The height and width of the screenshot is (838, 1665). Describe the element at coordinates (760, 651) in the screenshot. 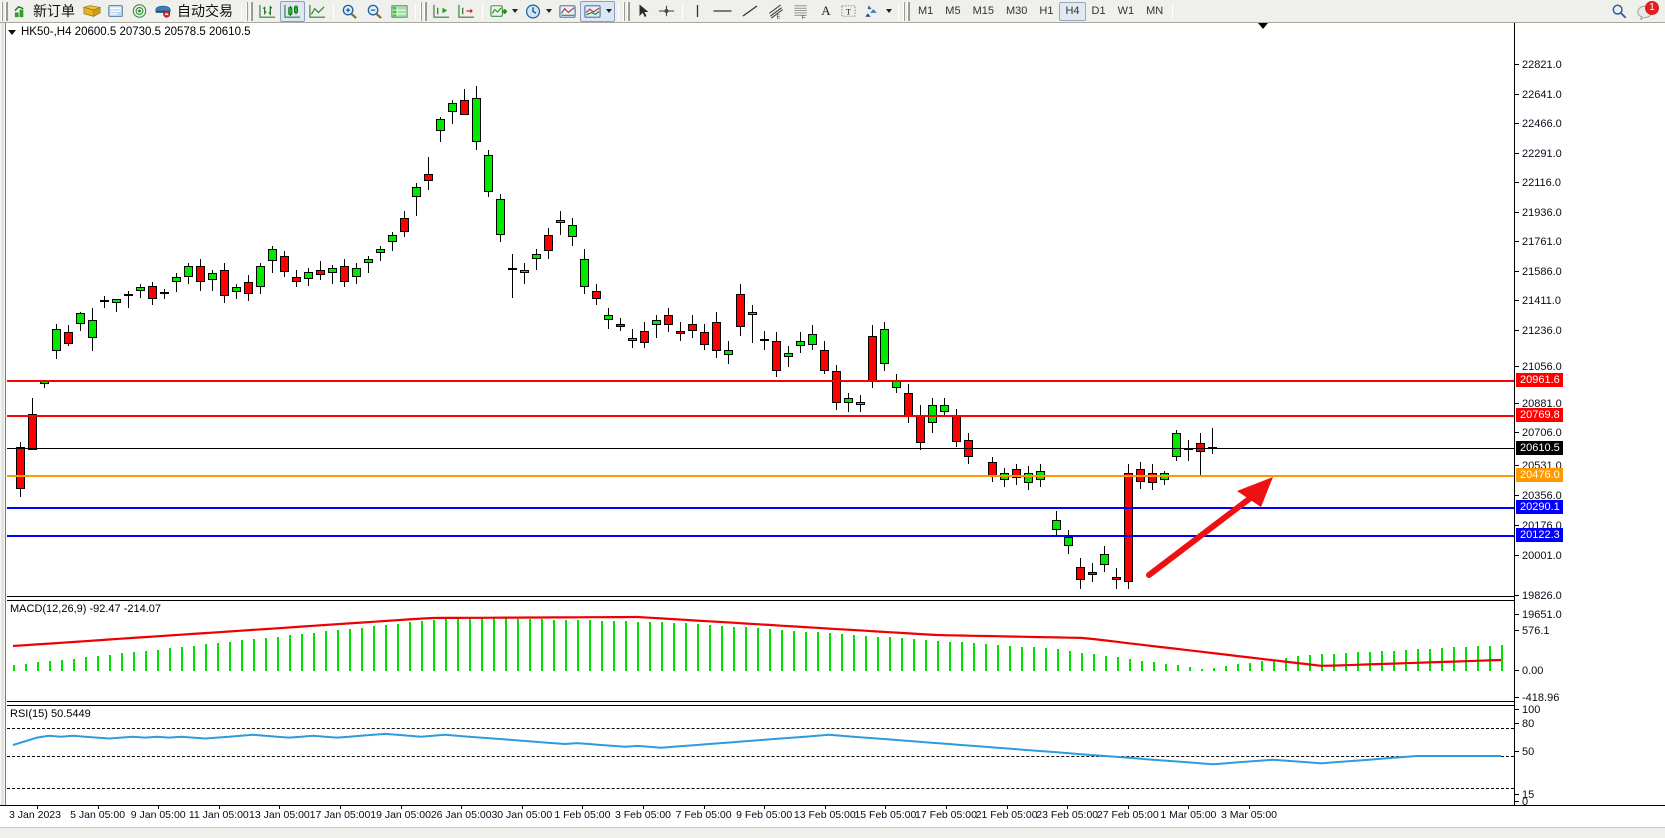

I see `macd-panel: MACD(12,26,9) -92.47 -214.07` at that location.